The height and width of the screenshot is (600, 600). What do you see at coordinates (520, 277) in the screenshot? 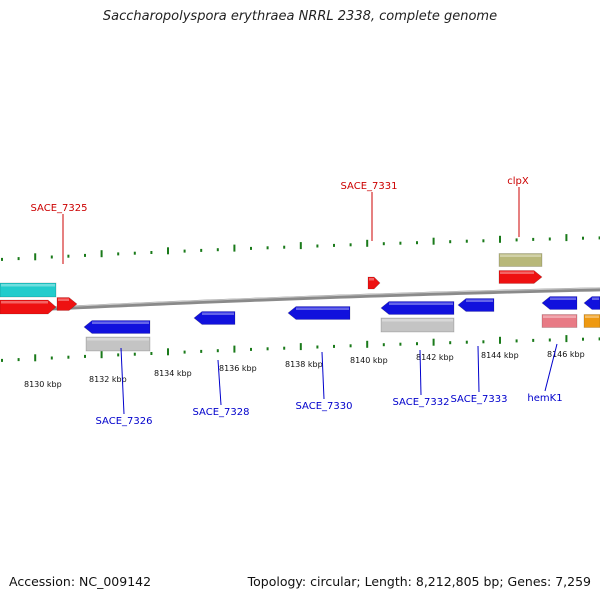
I see `clpx-gene` at bounding box center [520, 277].